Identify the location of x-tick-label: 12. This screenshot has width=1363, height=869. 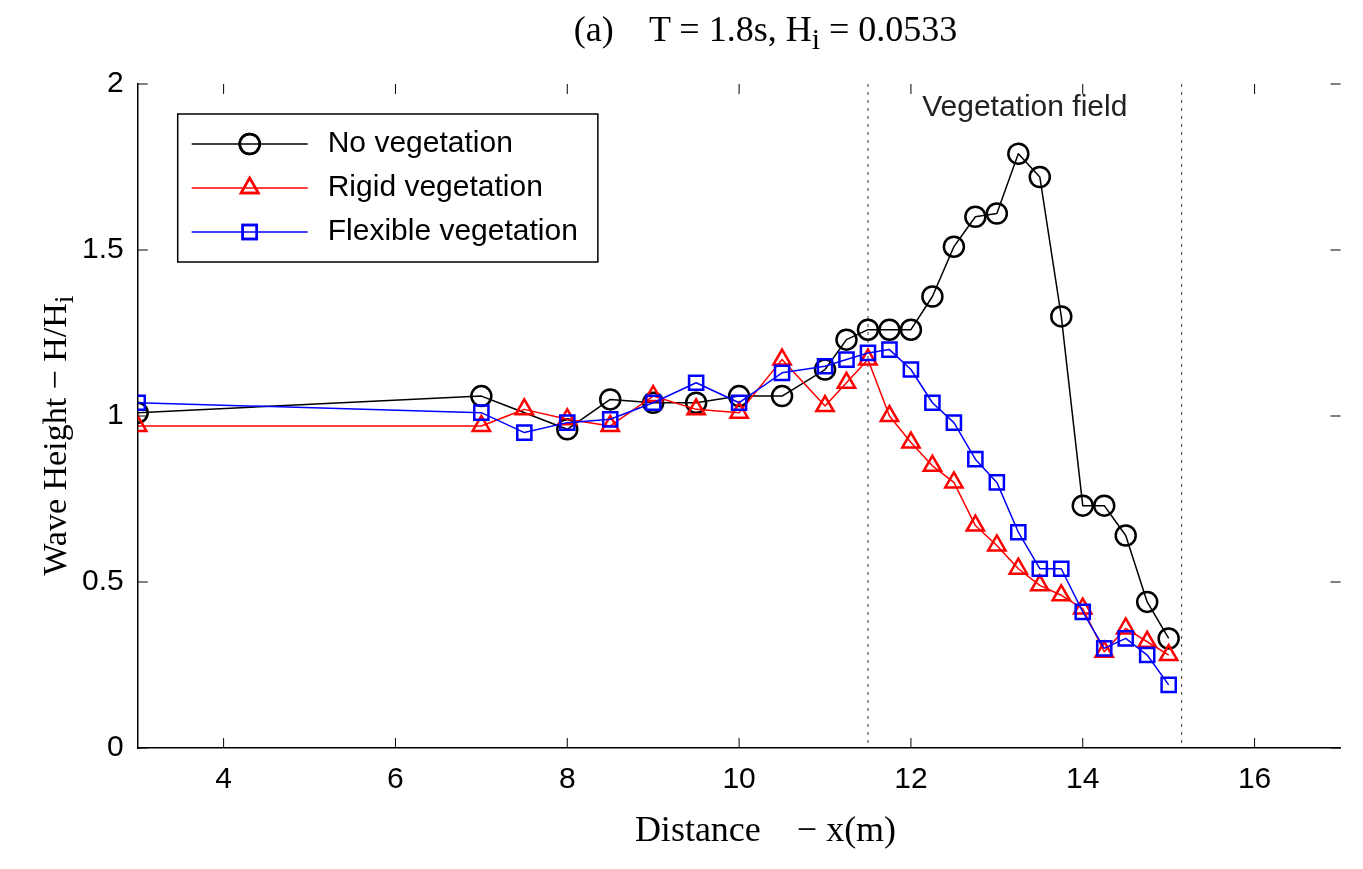
(911, 778).